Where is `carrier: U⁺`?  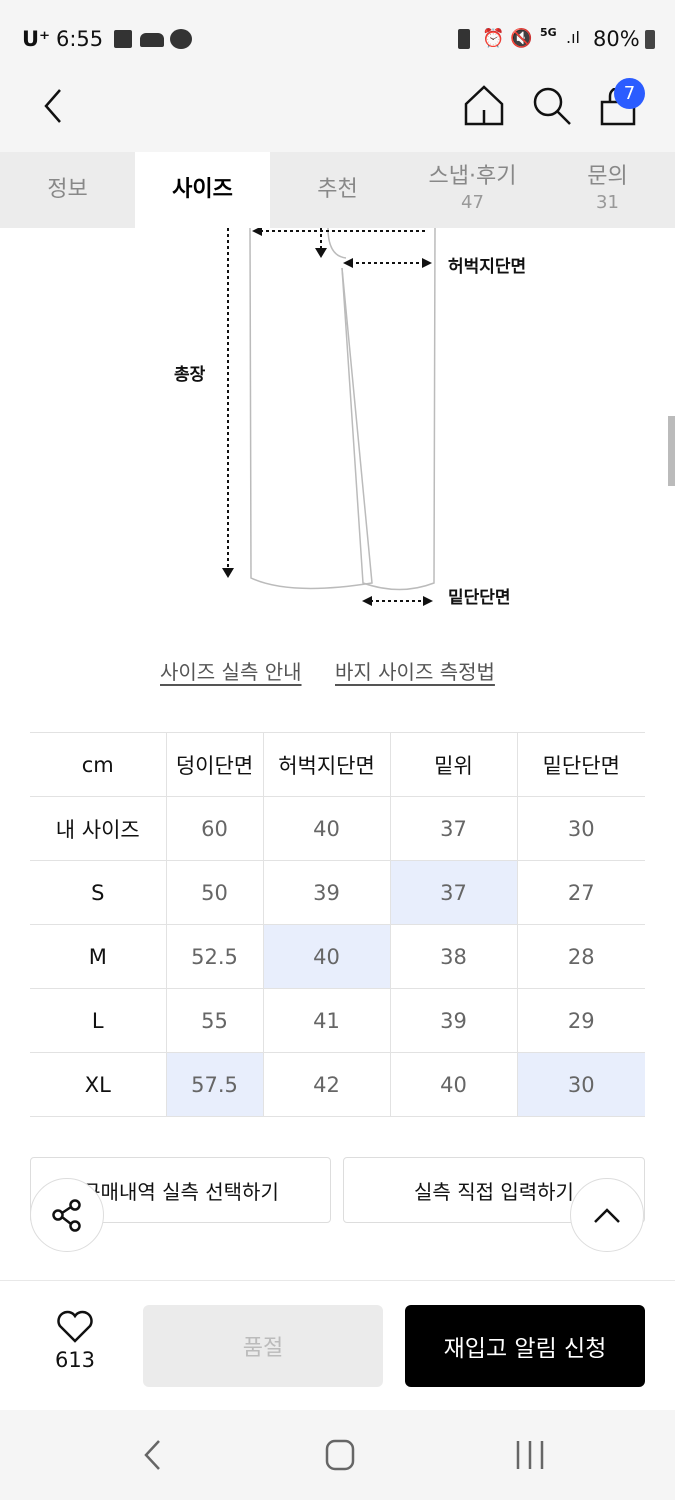 carrier: U⁺ is located at coordinates (36, 39).